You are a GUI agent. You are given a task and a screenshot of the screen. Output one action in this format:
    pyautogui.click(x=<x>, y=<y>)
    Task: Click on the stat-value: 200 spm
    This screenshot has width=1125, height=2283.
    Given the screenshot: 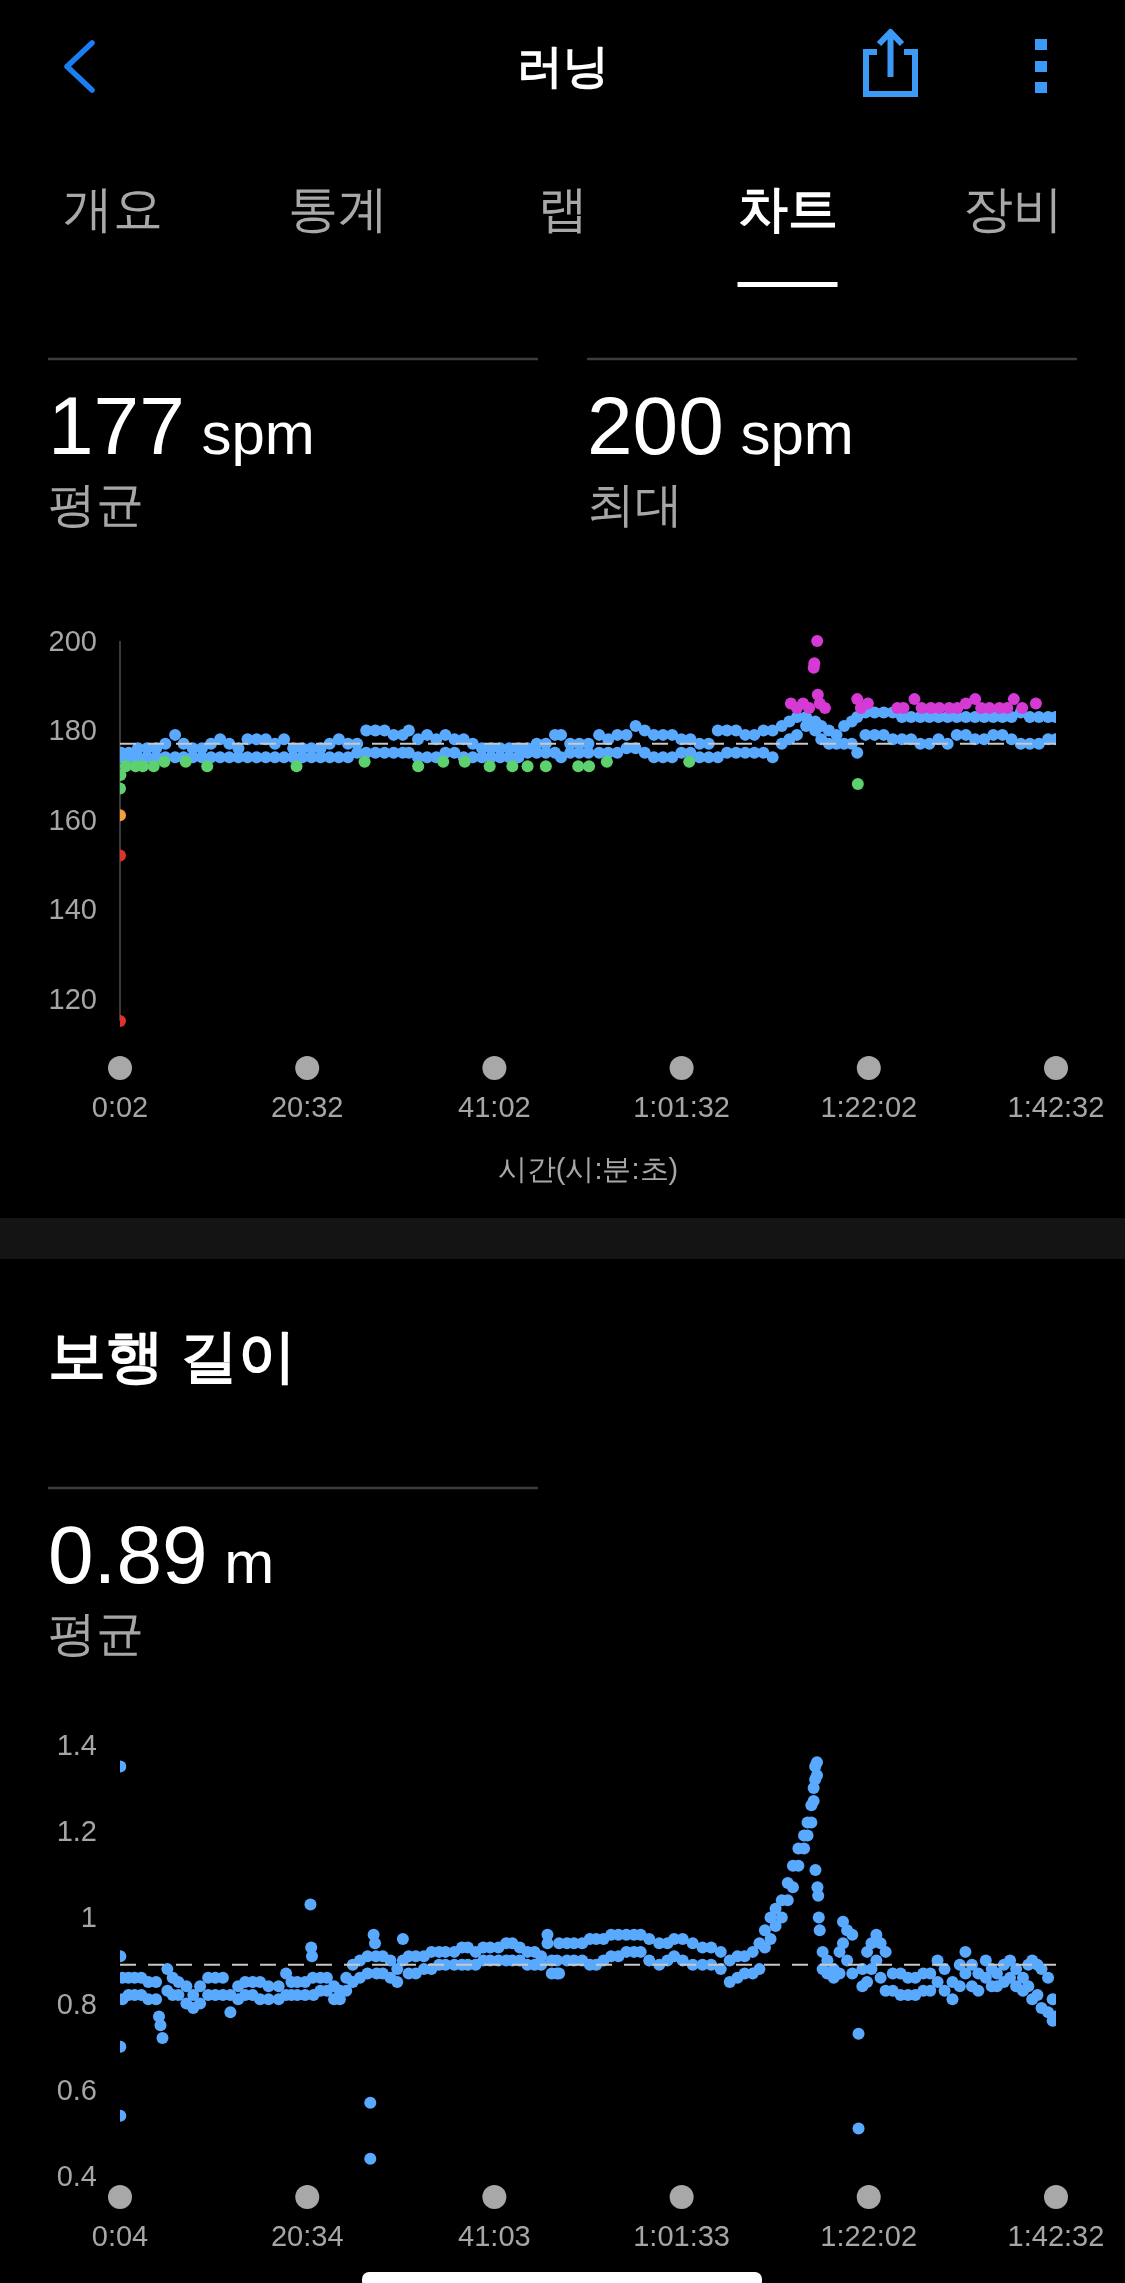 What is the action you would take?
    pyautogui.click(x=720, y=425)
    